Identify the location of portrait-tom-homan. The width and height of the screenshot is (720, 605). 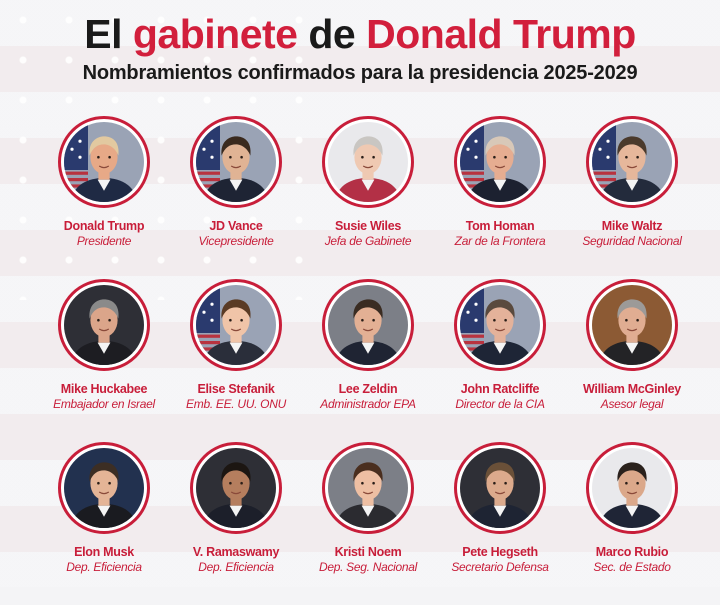
(500, 162).